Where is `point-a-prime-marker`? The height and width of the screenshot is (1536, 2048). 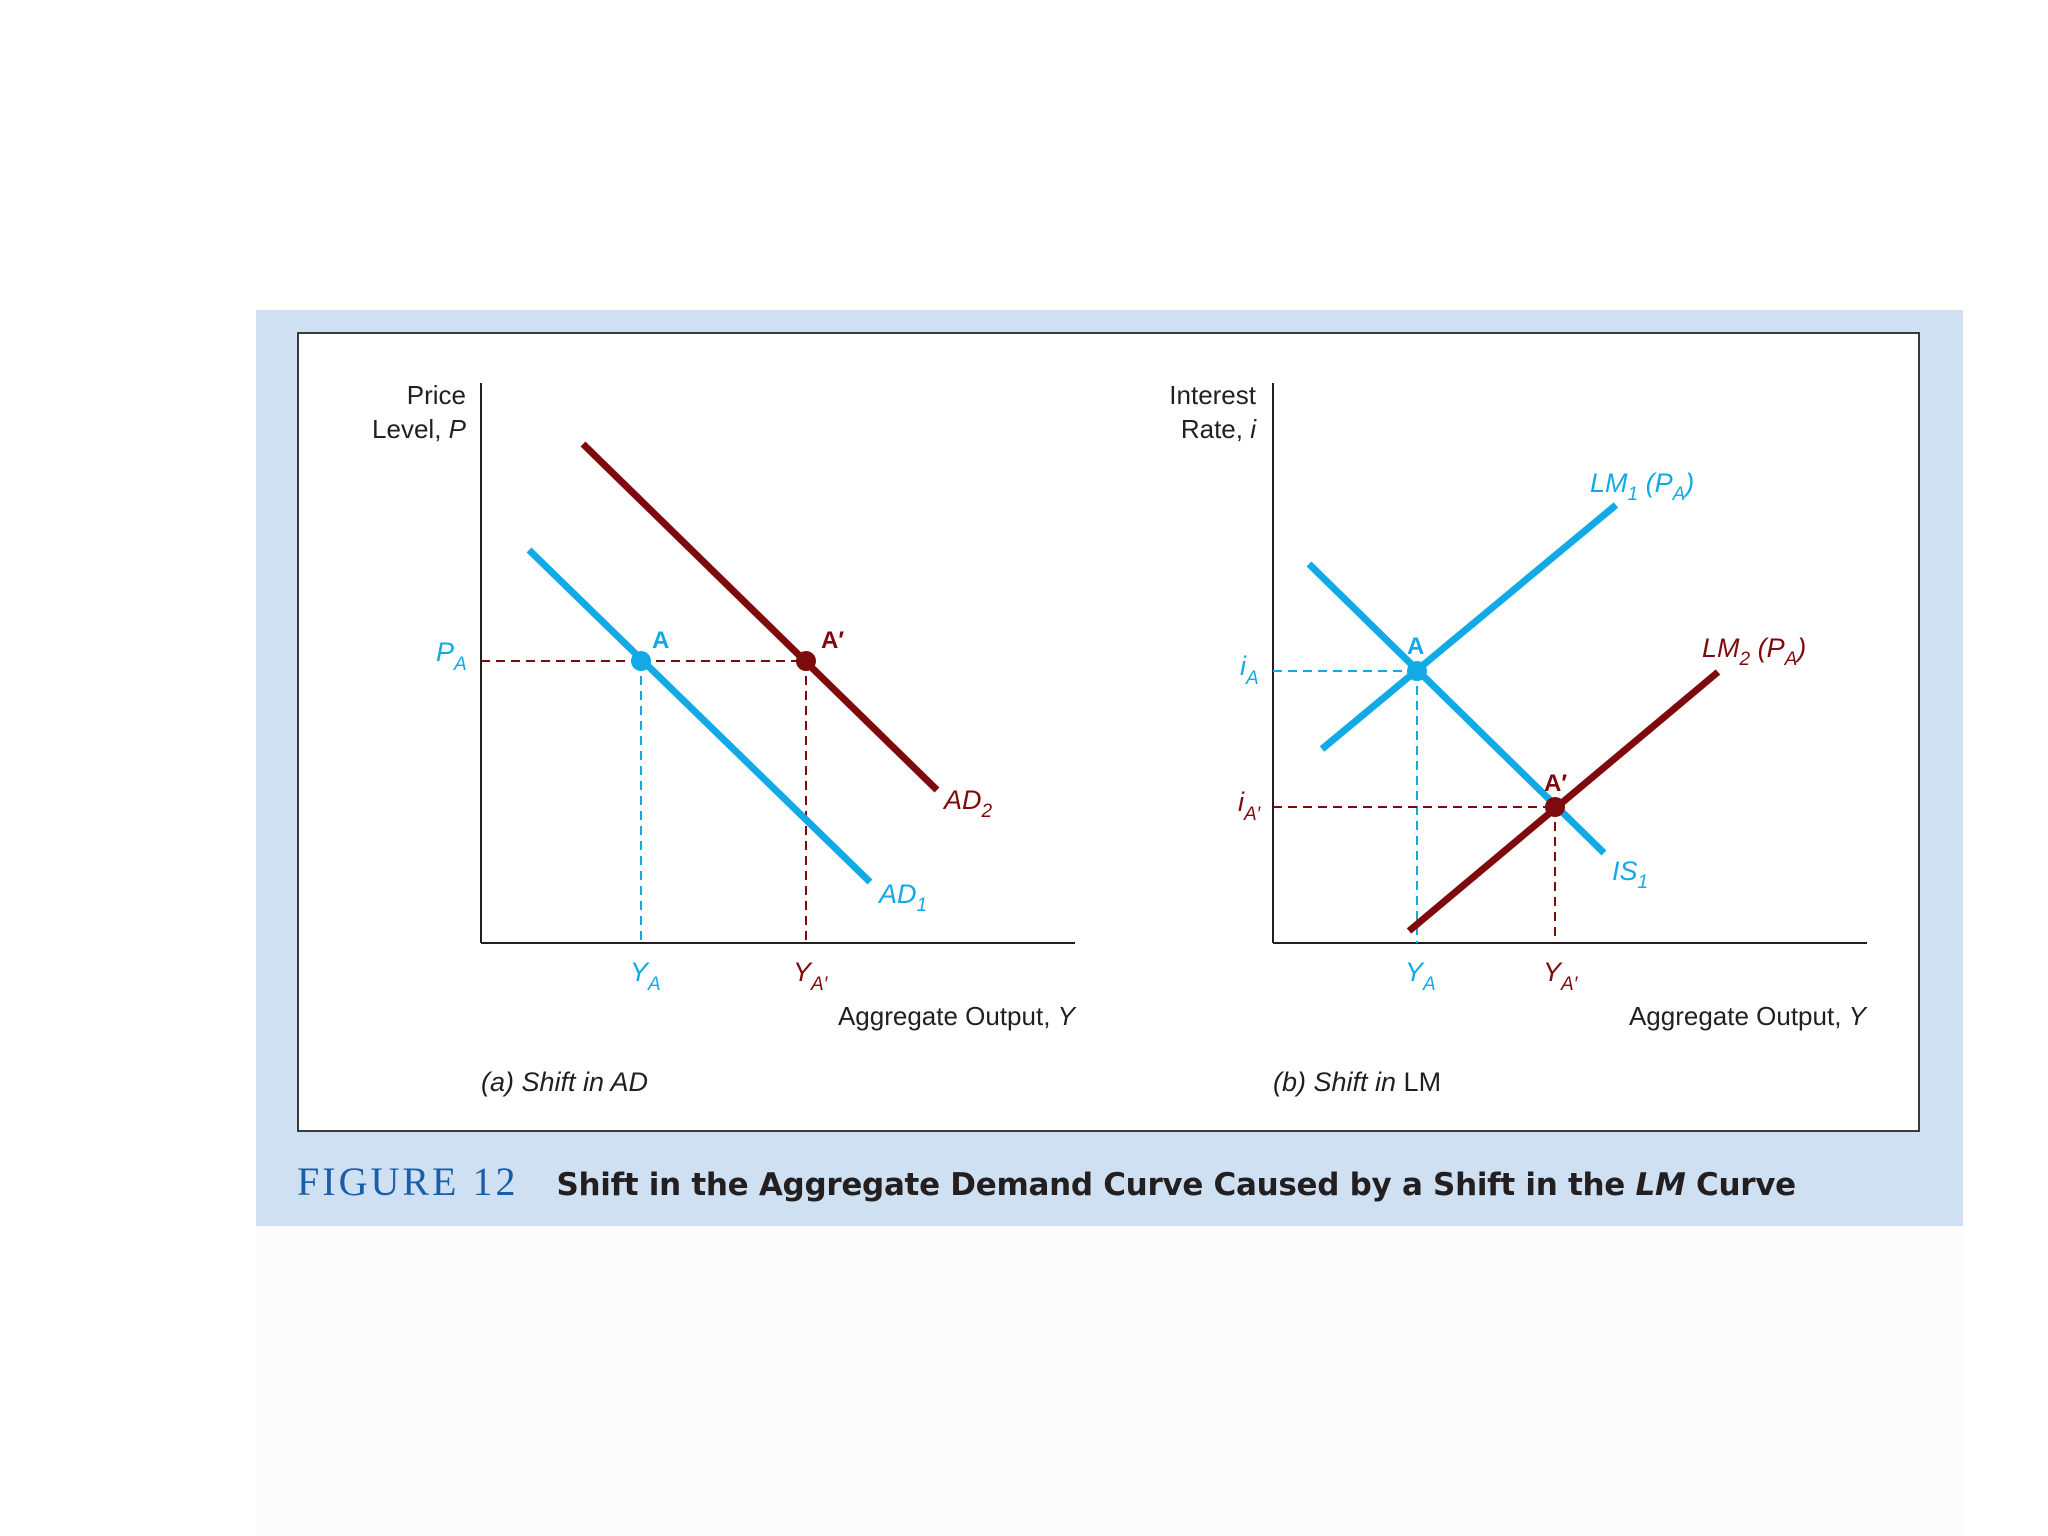 point-a-prime-marker is located at coordinates (806, 661).